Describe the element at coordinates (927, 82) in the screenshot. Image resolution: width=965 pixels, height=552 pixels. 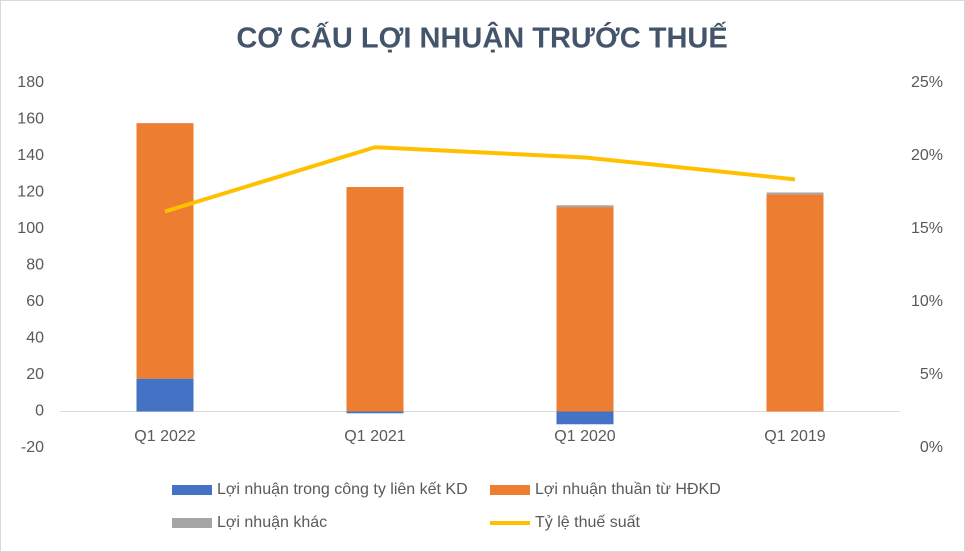
I see `y2-tick-label: 25%` at that location.